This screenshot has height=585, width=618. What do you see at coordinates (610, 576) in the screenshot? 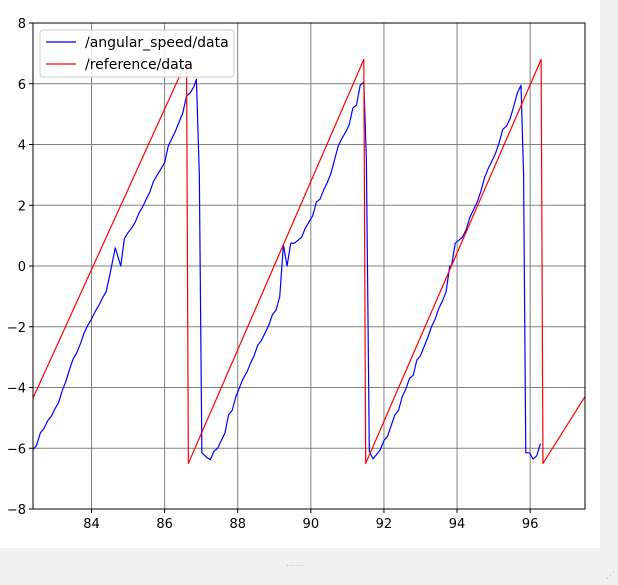
I see `resize-grip-icon: ⋰` at bounding box center [610, 576].